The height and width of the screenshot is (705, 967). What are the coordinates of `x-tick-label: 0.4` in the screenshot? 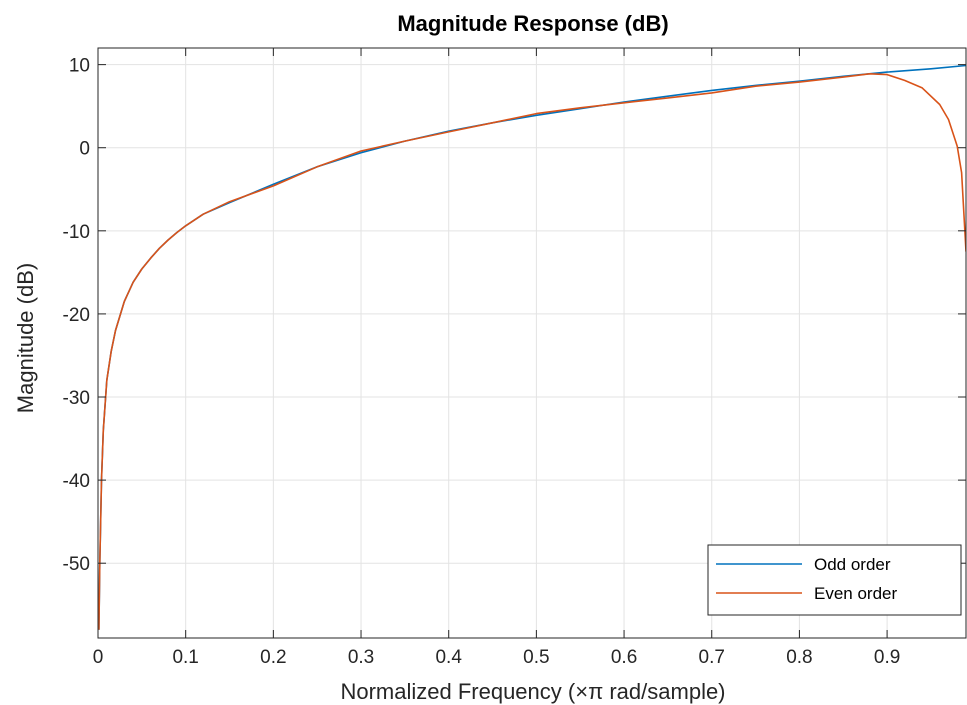 It's located at (448, 657).